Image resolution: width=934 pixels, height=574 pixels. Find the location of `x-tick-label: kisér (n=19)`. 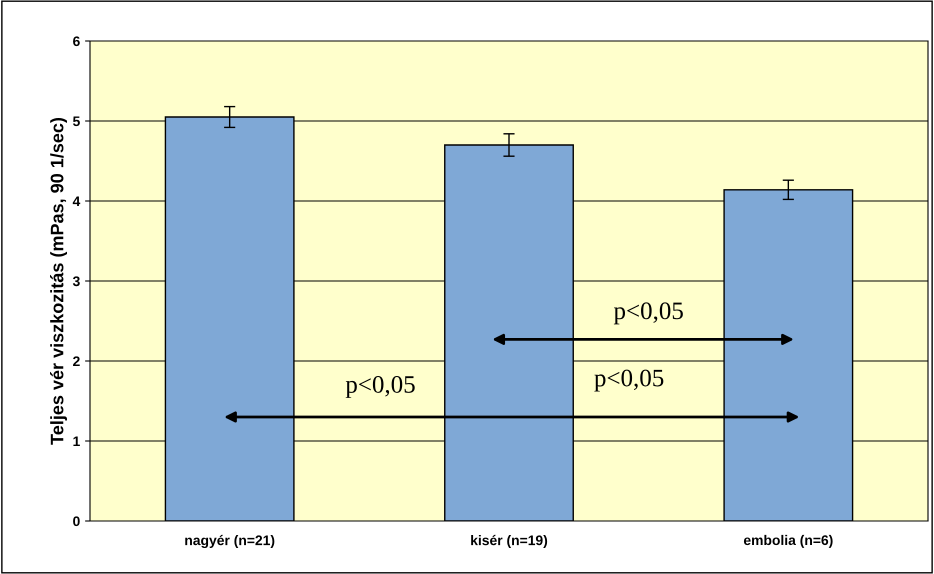

x-tick-label: kisér (n=19) is located at coordinates (509, 541).